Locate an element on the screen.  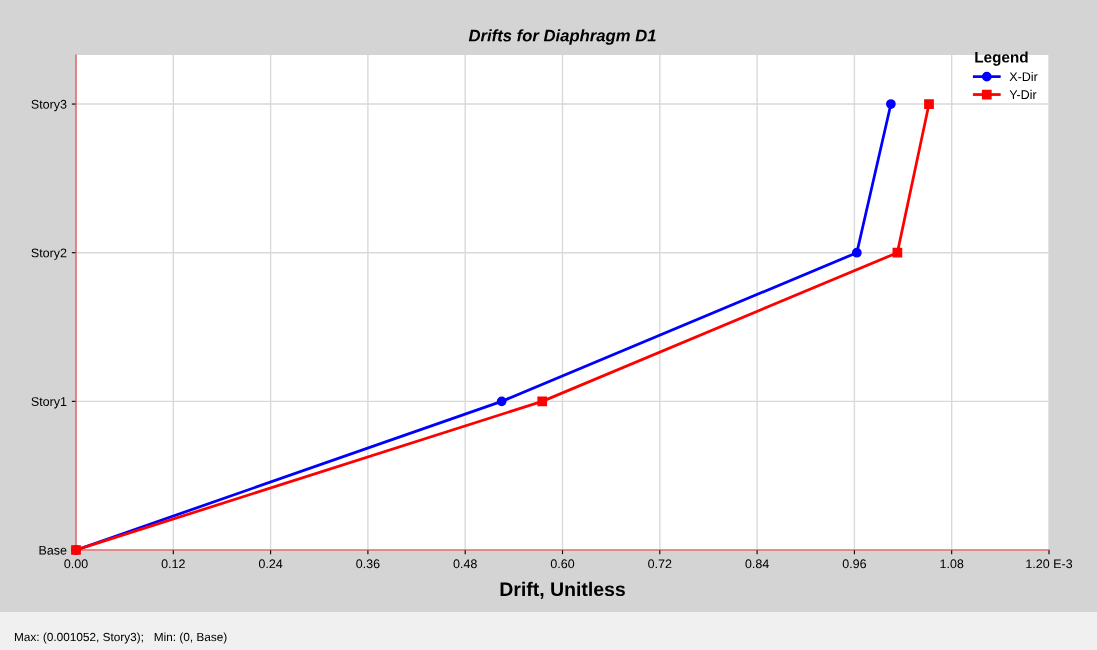
x-tick-label: 0.48 is located at coordinates (465, 564).